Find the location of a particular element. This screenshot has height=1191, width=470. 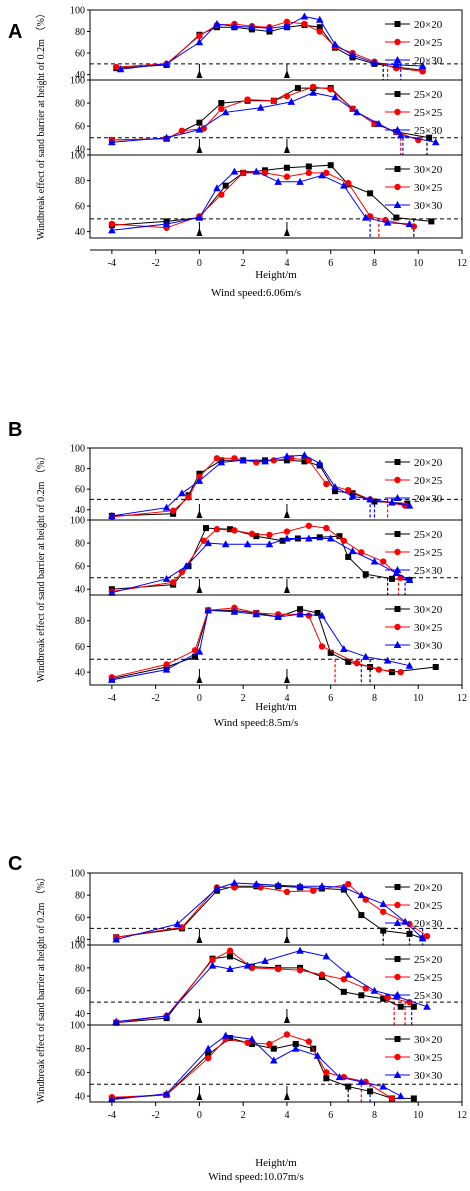

legend-entry: 30×20 is located at coordinates (428, 610).